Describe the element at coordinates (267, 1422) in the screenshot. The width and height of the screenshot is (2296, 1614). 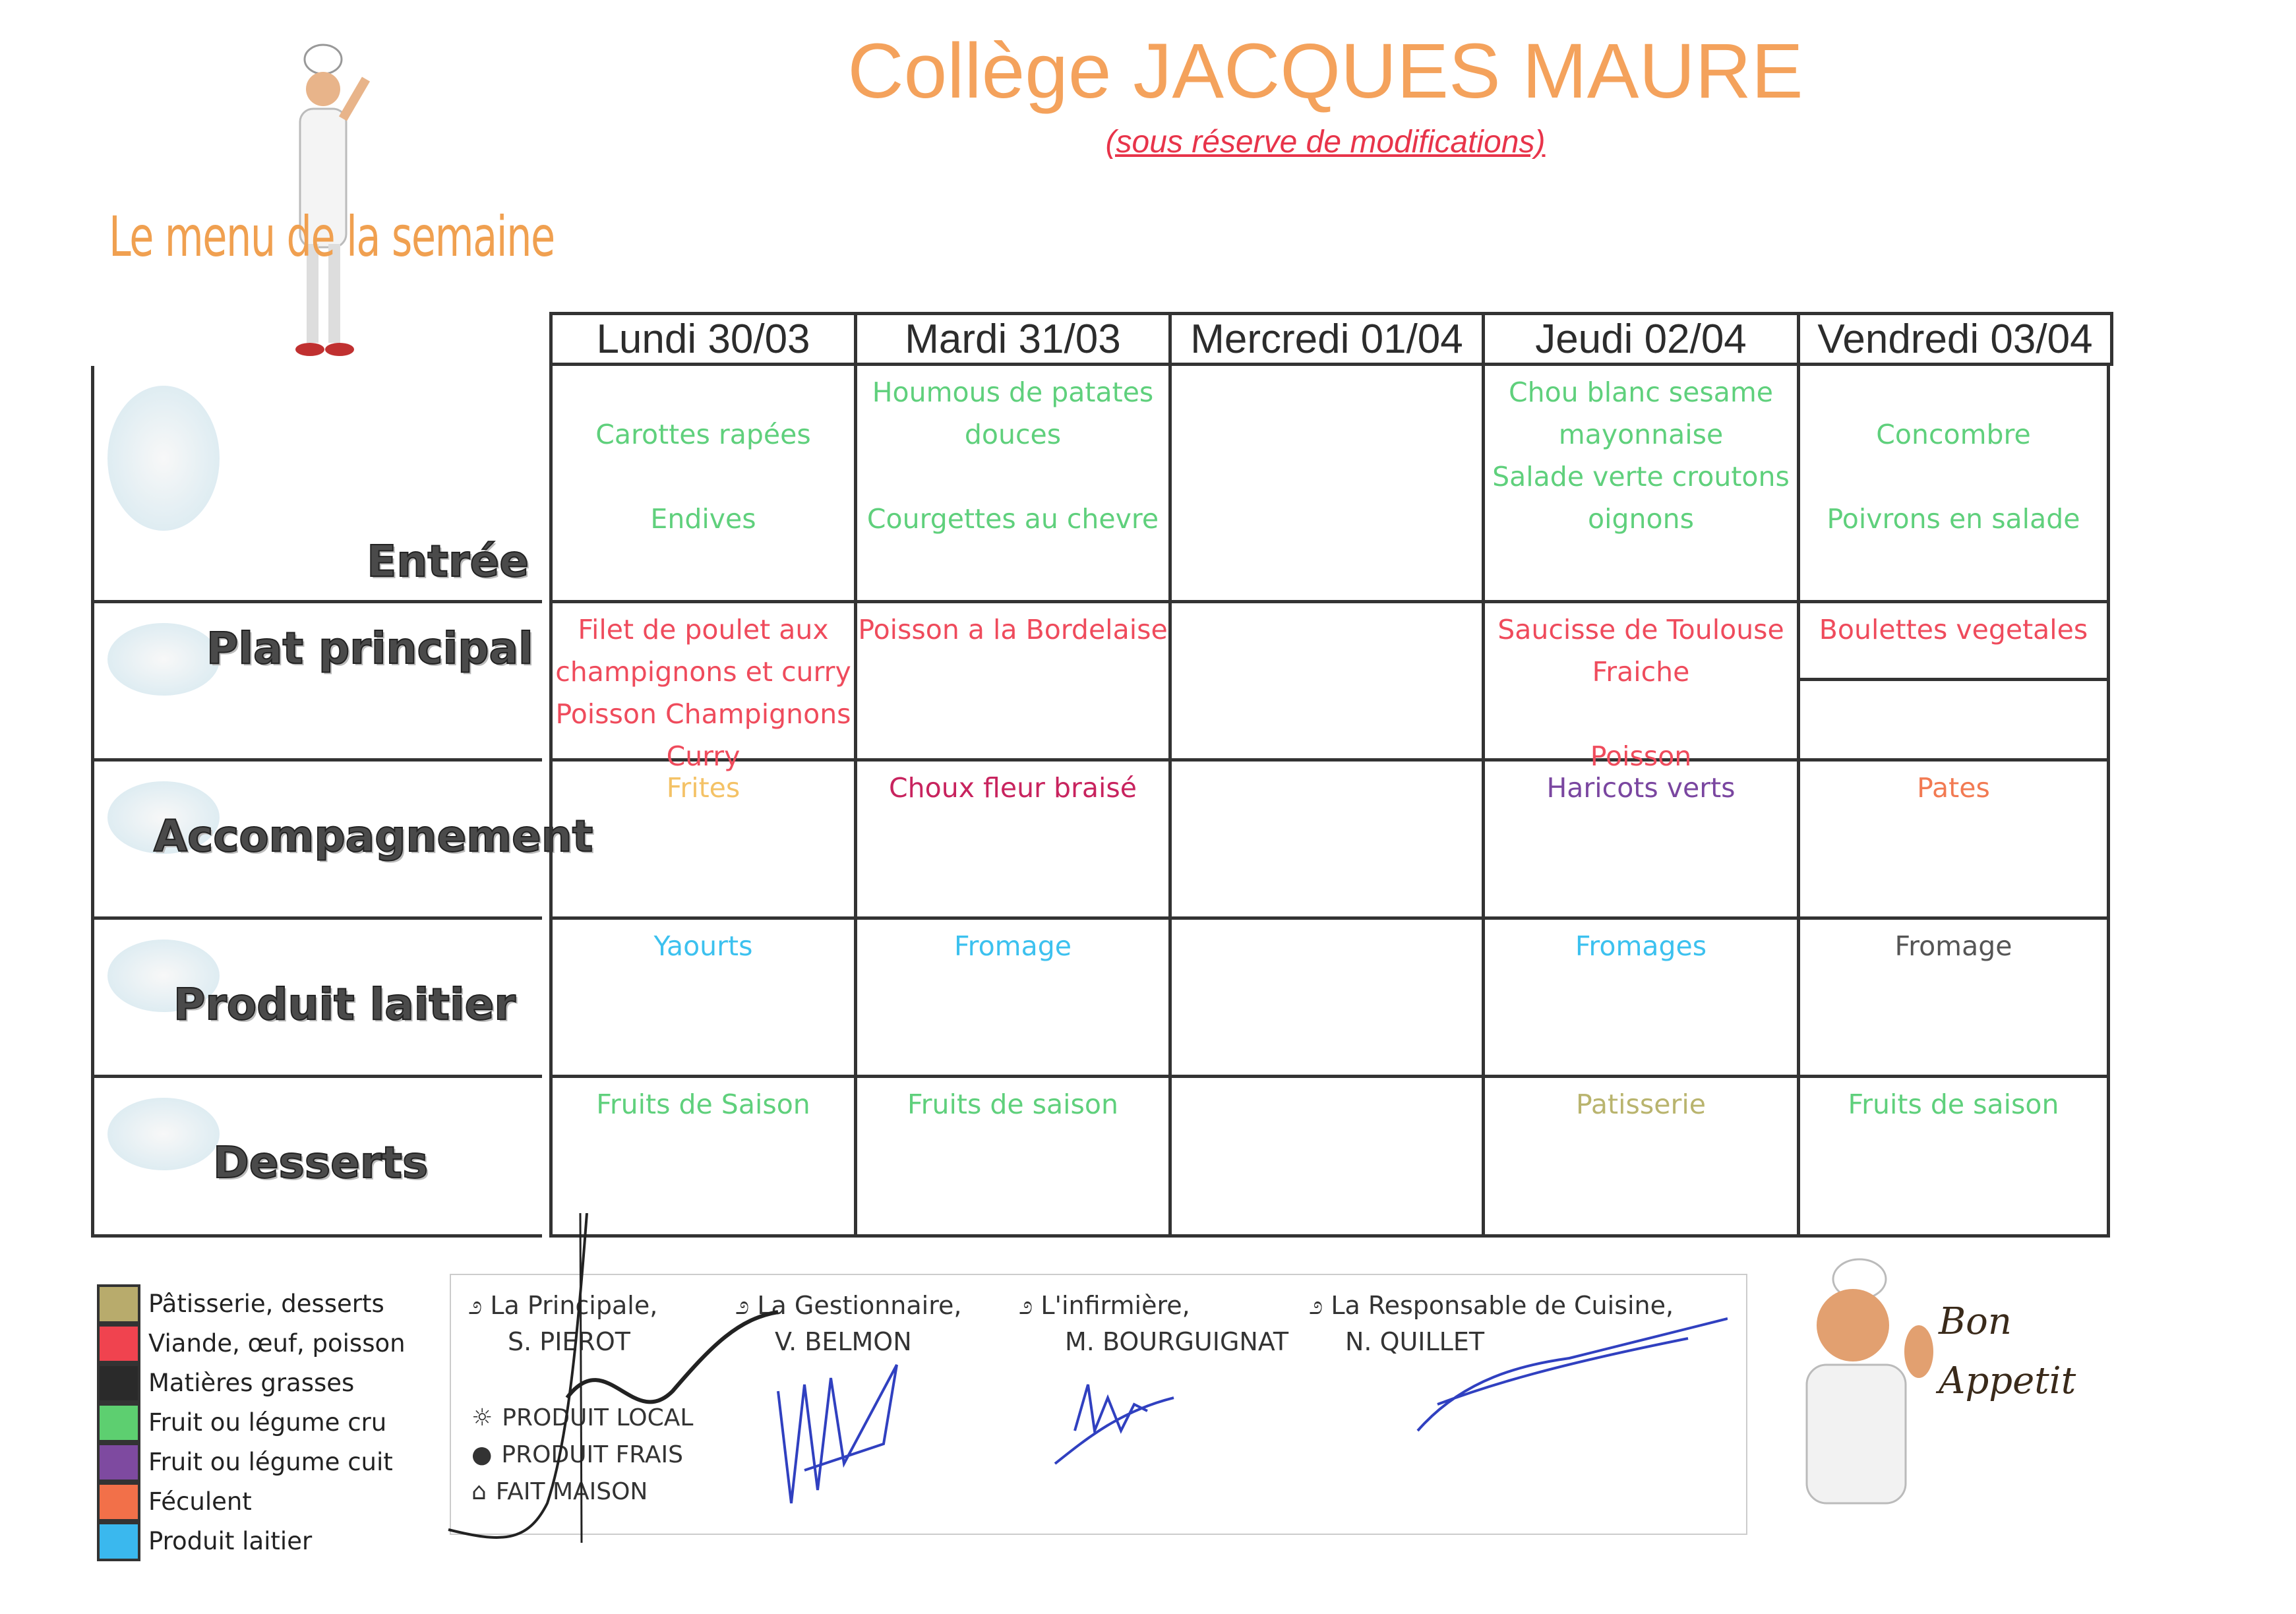
I see `legend-label: Fruit ou légume cru` at that location.